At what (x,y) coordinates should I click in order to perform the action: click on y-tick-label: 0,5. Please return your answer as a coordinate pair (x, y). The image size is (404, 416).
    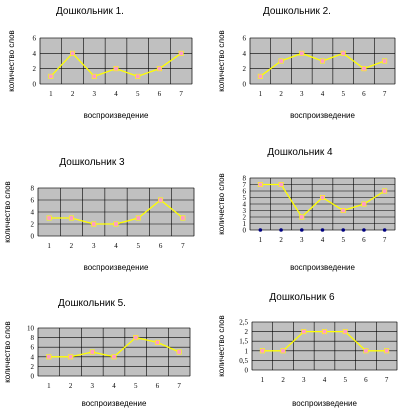
    Looking at the image, I should click on (243, 361).